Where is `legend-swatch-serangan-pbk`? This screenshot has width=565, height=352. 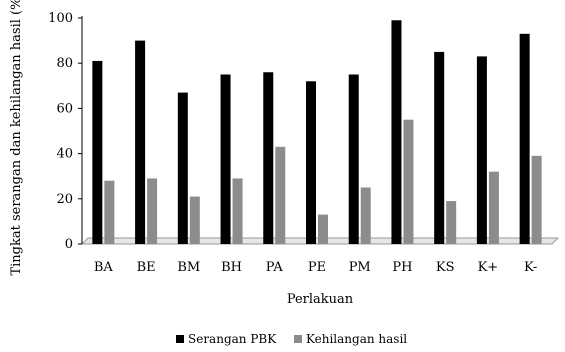 legend-swatch-serangan-pbk is located at coordinates (180, 339).